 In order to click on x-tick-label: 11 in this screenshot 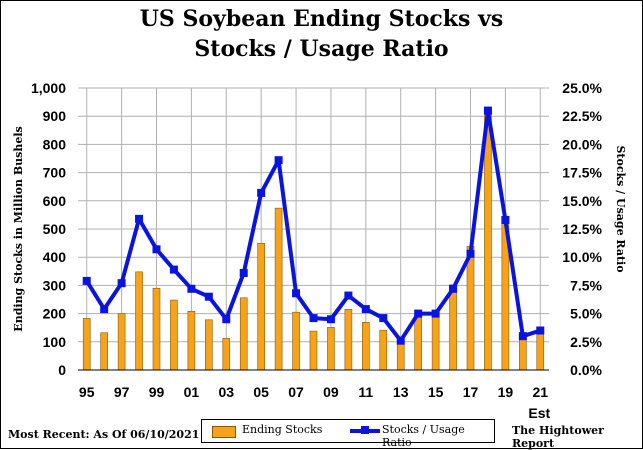, I will do `click(365, 392)`.